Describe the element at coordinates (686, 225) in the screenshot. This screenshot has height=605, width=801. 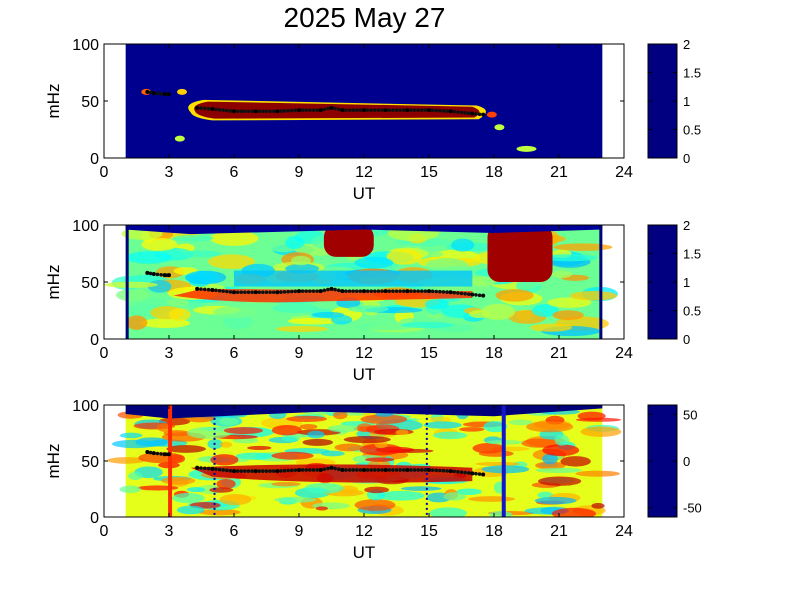
I see `colorbar-tick-label: 2` at that location.